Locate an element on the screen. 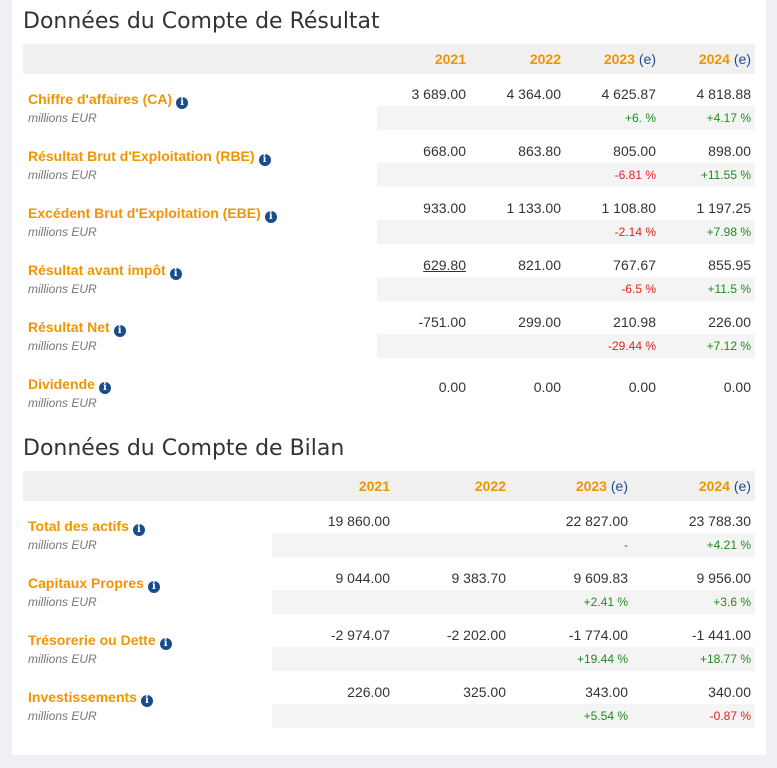 The width and height of the screenshot is (777, 768). row-label-text: Chiffre d'affaires (CA) is located at coordinates (100, 99).